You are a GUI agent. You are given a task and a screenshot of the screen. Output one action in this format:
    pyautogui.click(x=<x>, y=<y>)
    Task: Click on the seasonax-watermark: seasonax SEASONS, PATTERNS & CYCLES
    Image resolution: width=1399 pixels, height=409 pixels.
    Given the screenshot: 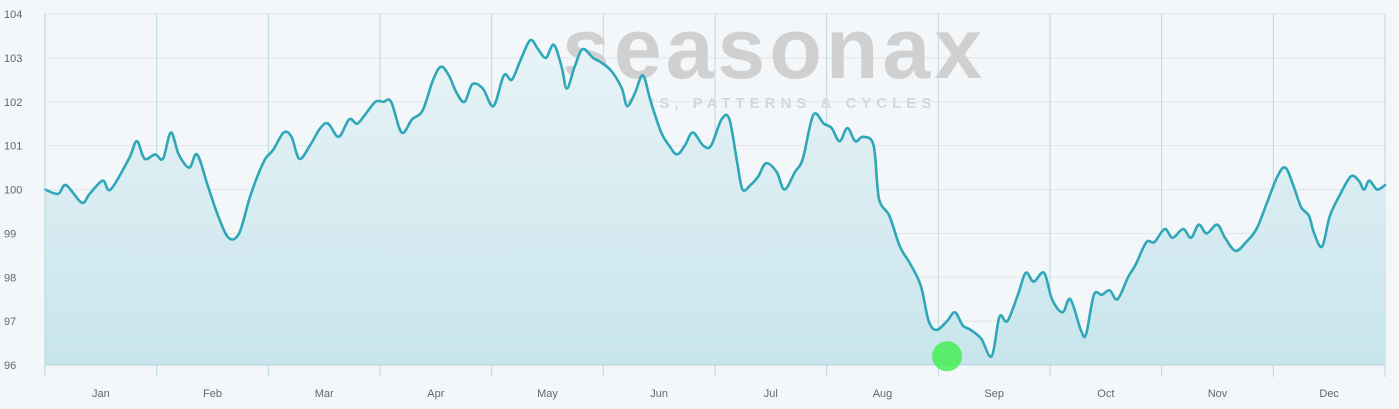 What is the action you would take?
    pyautogui.click(x=774, y=56)
    